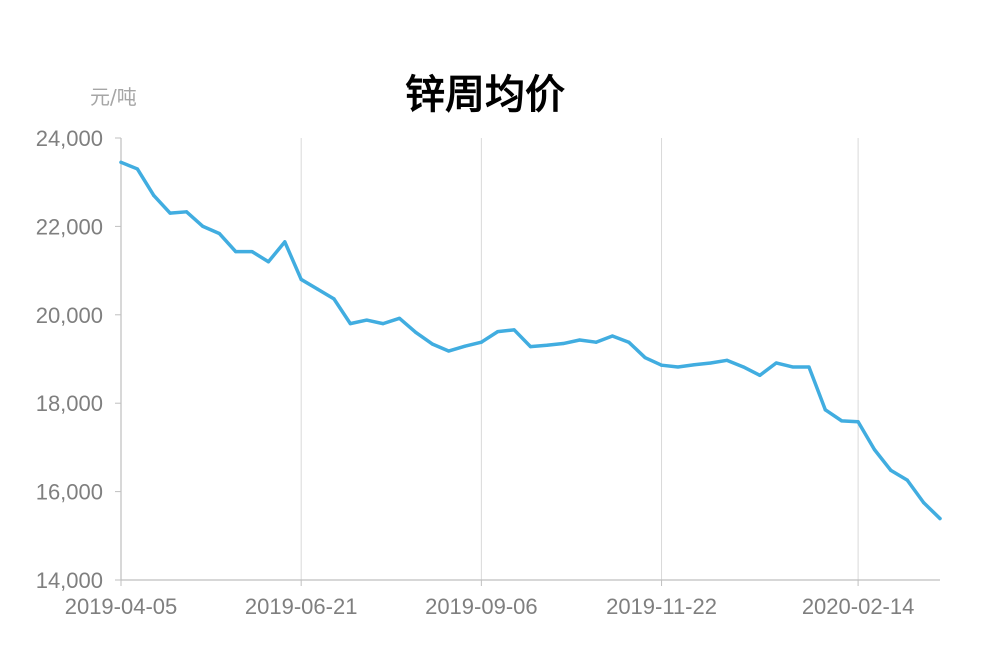  Describe the element at coordinates (301, 606) in the screenshot. I see `x-tick-label: 2019-06-21` at that location.